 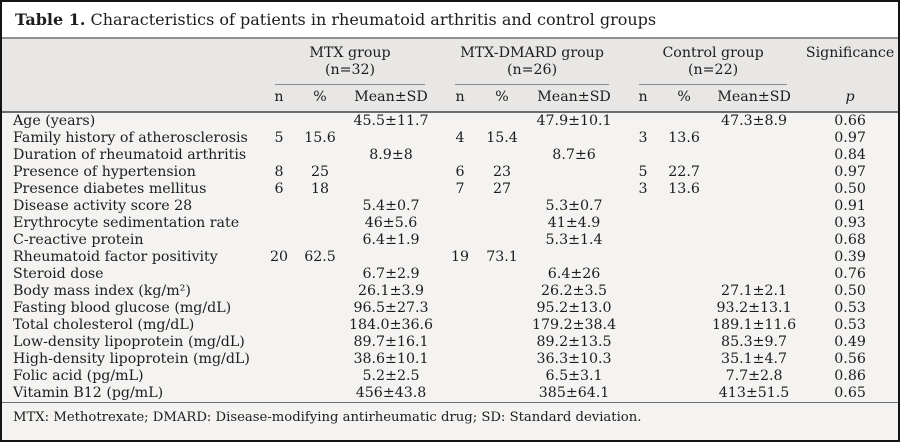 I want to click on mtx-meansd: 5.2±2.5, so click(x=391, y=376).